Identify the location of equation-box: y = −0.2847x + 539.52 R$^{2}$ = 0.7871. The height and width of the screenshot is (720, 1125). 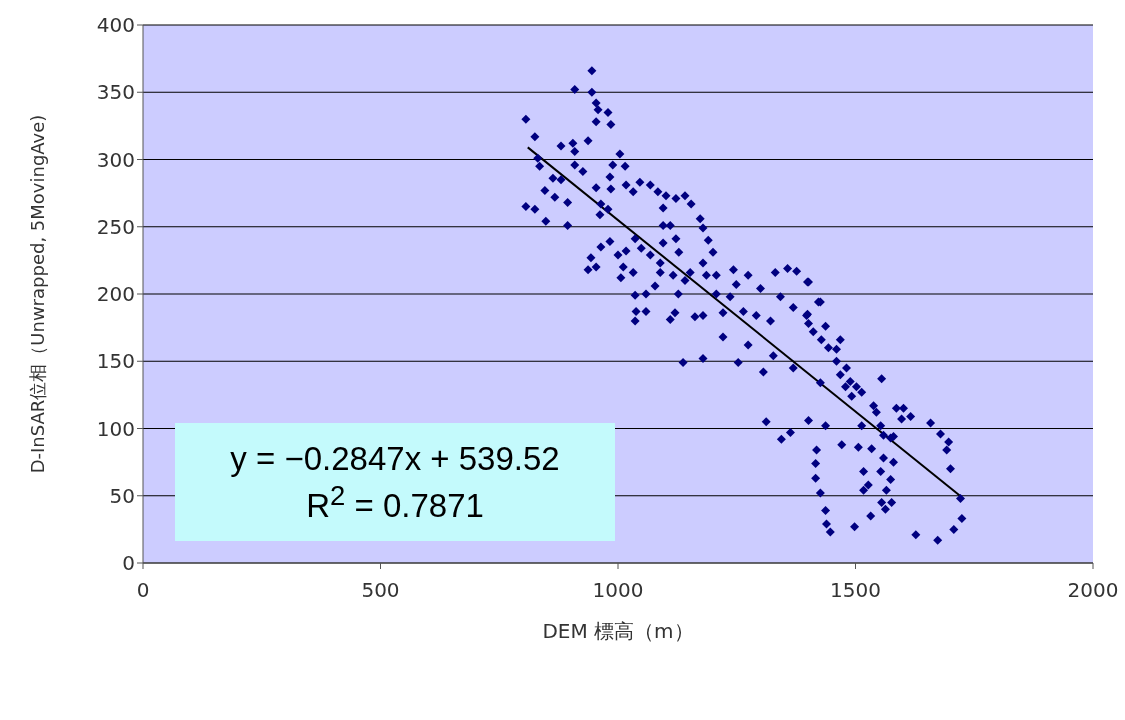
(395, 482).